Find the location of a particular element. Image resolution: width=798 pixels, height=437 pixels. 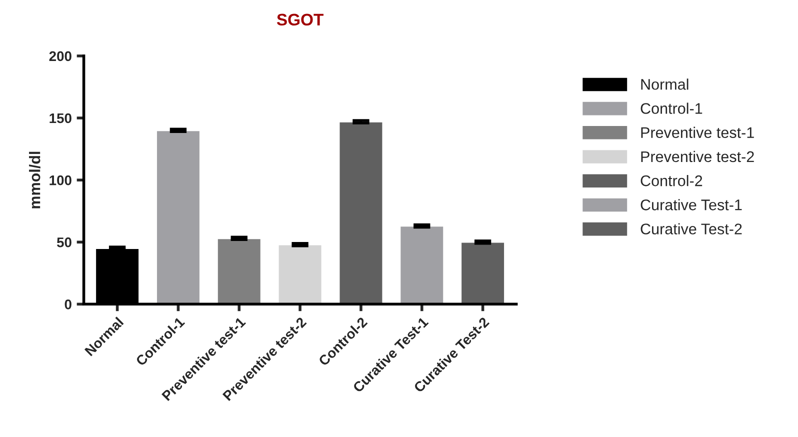

y-tick-label: 150 is located at coordinates (61, 118).